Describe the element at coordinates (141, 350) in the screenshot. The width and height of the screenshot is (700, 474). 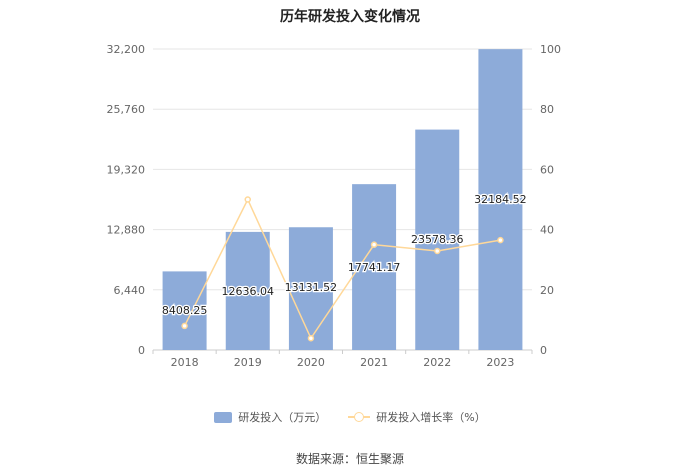
I see `y-left-tick-label: 0` at that location.